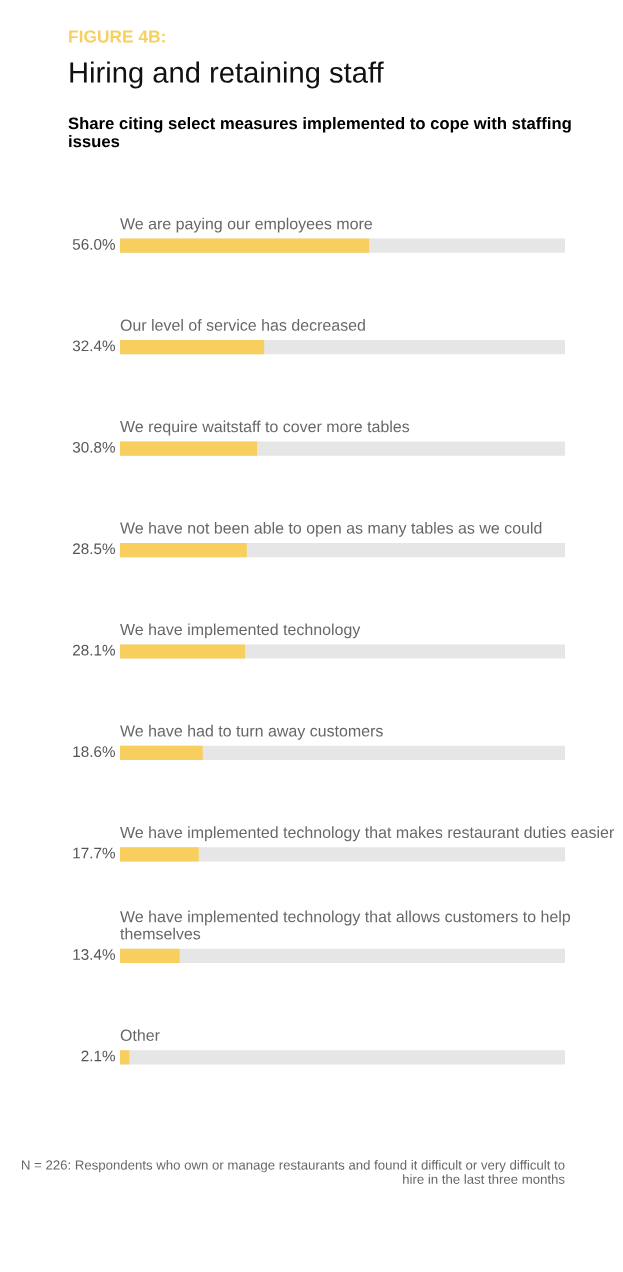 The image size is (623, 1272). Describe the element at coordinates (94, 954) in the screenshot. I see `data-label: 13.4%` at that location.